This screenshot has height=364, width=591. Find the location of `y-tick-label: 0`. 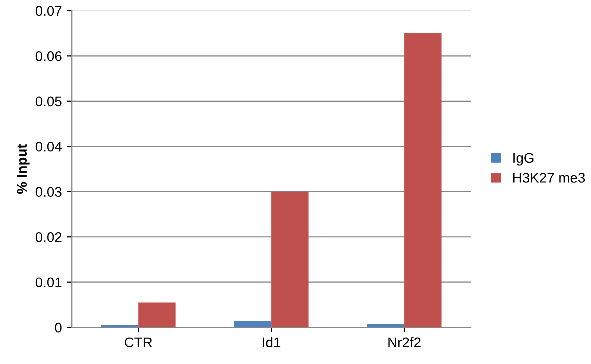

y-tick-label: 0 is located at coordinates (58, 327).